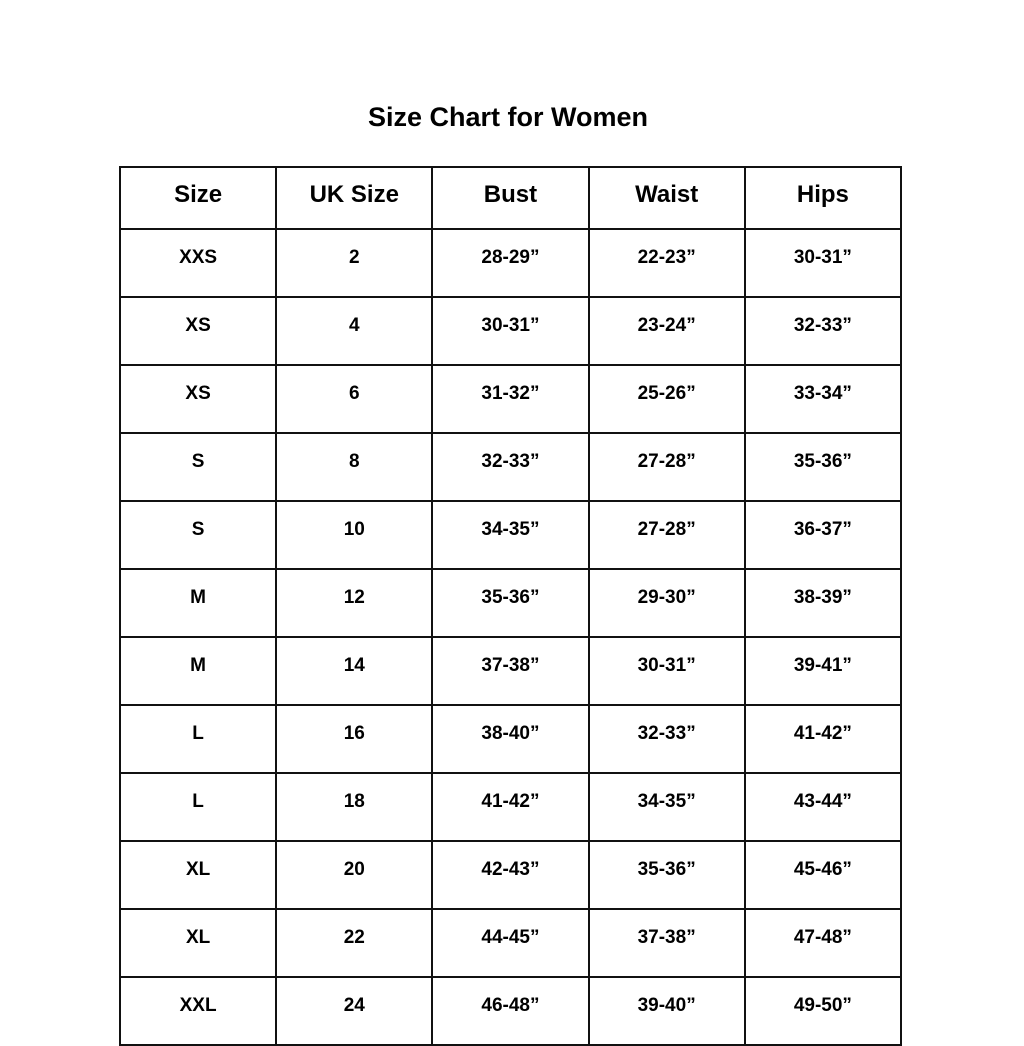 Image resolution: width=1024 pixels, height=1046 pixels. I want to click on cell-uk-size: 2, so click(354, 263).